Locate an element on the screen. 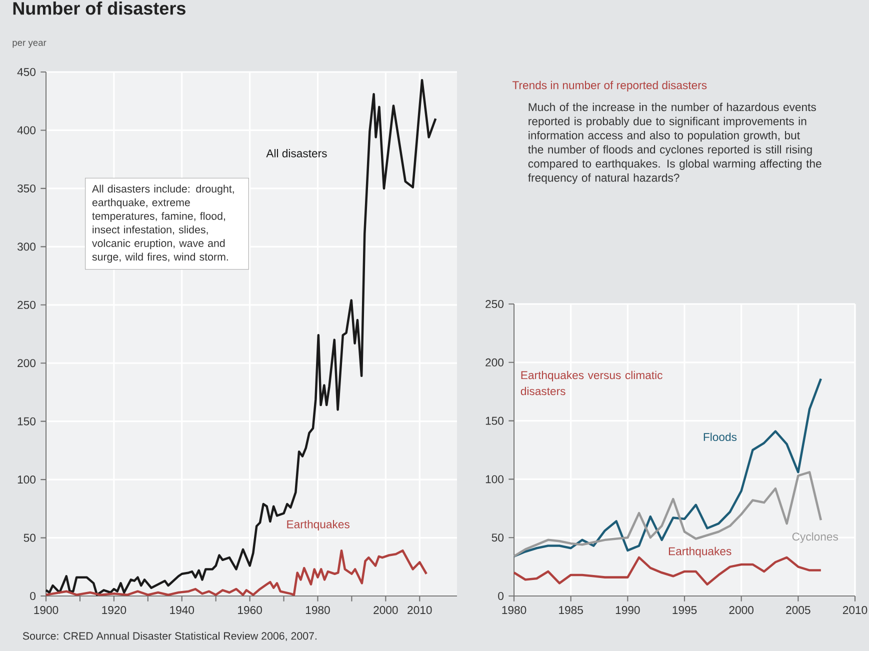 This screenshot has height=651, width=869. x-tick-label: 1985 is located at coordinates (571, 610).